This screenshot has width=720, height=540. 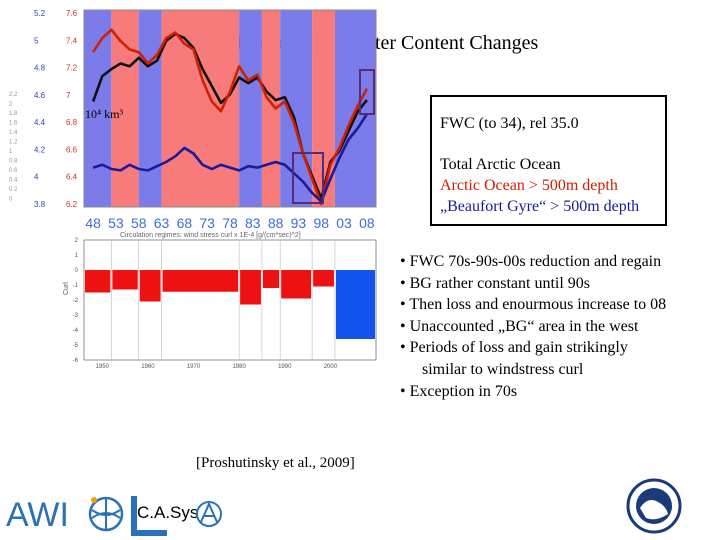 I want to click on far-left-axis-tick: 1.4, so click(x=13, y=133).